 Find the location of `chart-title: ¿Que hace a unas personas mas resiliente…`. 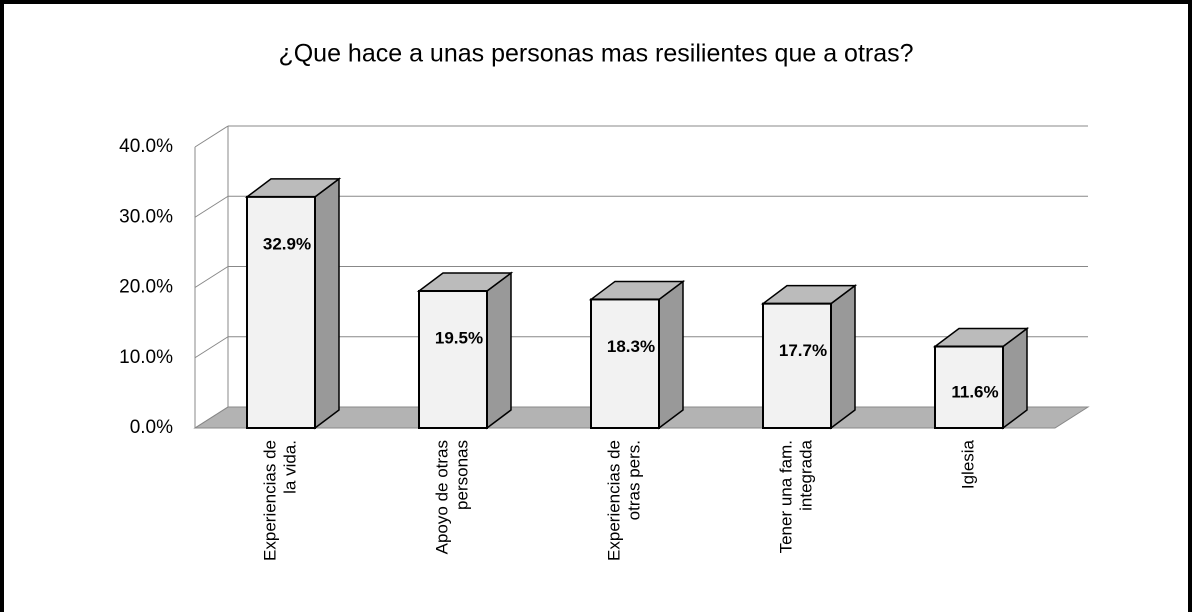

chart-title: ¿Que hace a unas personas mas resiliente… is located at coordinates (595, 54).